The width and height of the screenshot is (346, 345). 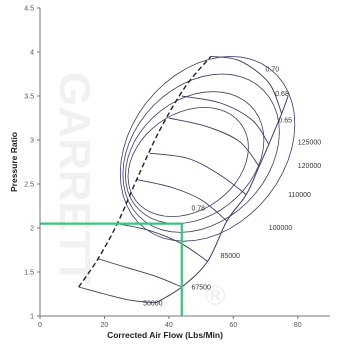 I want to click on watermark-text: GARRETT, so click(x=74, y=178).